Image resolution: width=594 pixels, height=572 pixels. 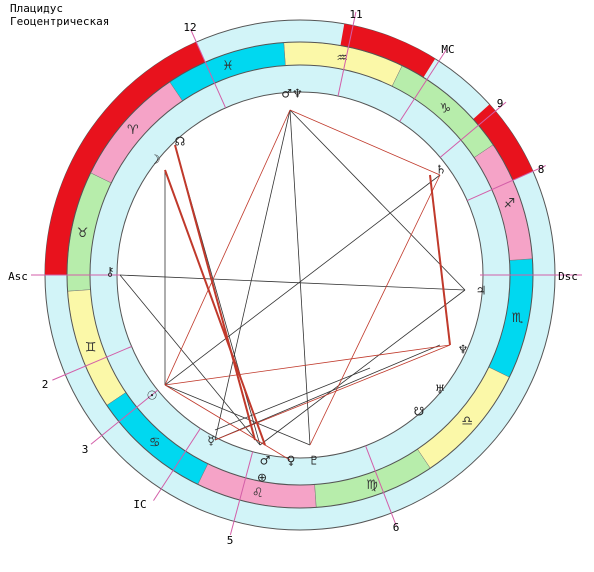 What do you see at coordinates (342, 58) in the screenshot?
I see `sign-glyph: ♒` at bounding box center [342, 58].